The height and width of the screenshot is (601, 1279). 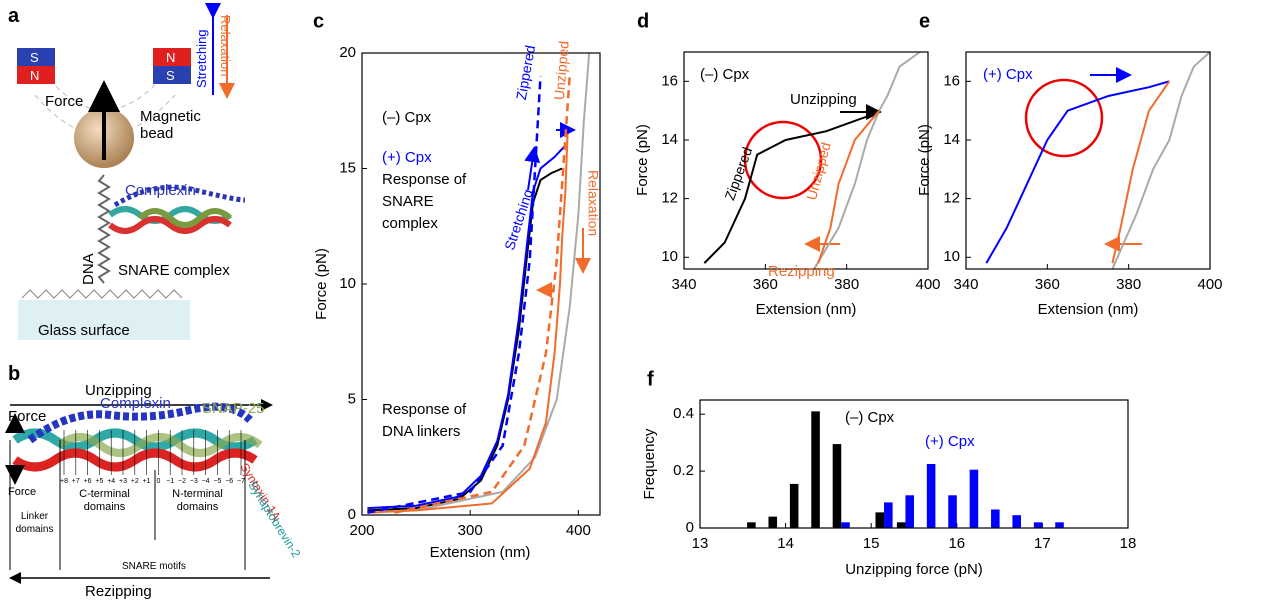 I want to click on panel-label: f, so click(x=650, y=379).